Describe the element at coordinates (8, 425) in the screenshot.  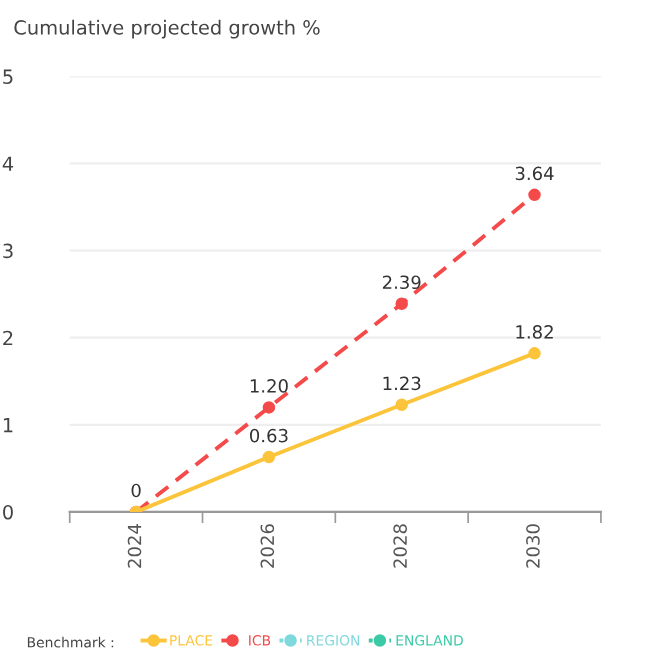
I see `y-tick-label: 1` at that location.